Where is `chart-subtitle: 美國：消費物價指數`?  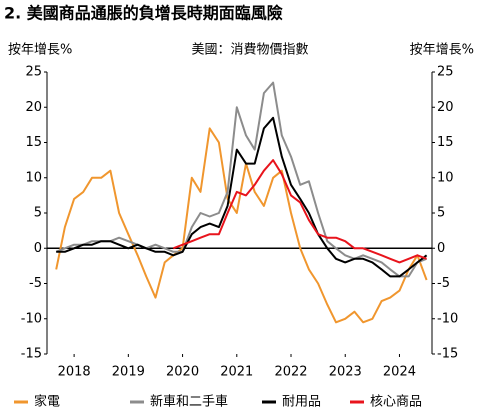
chart-subtitle: 美國：消費物價指數 is located at coordinates (249, 50).